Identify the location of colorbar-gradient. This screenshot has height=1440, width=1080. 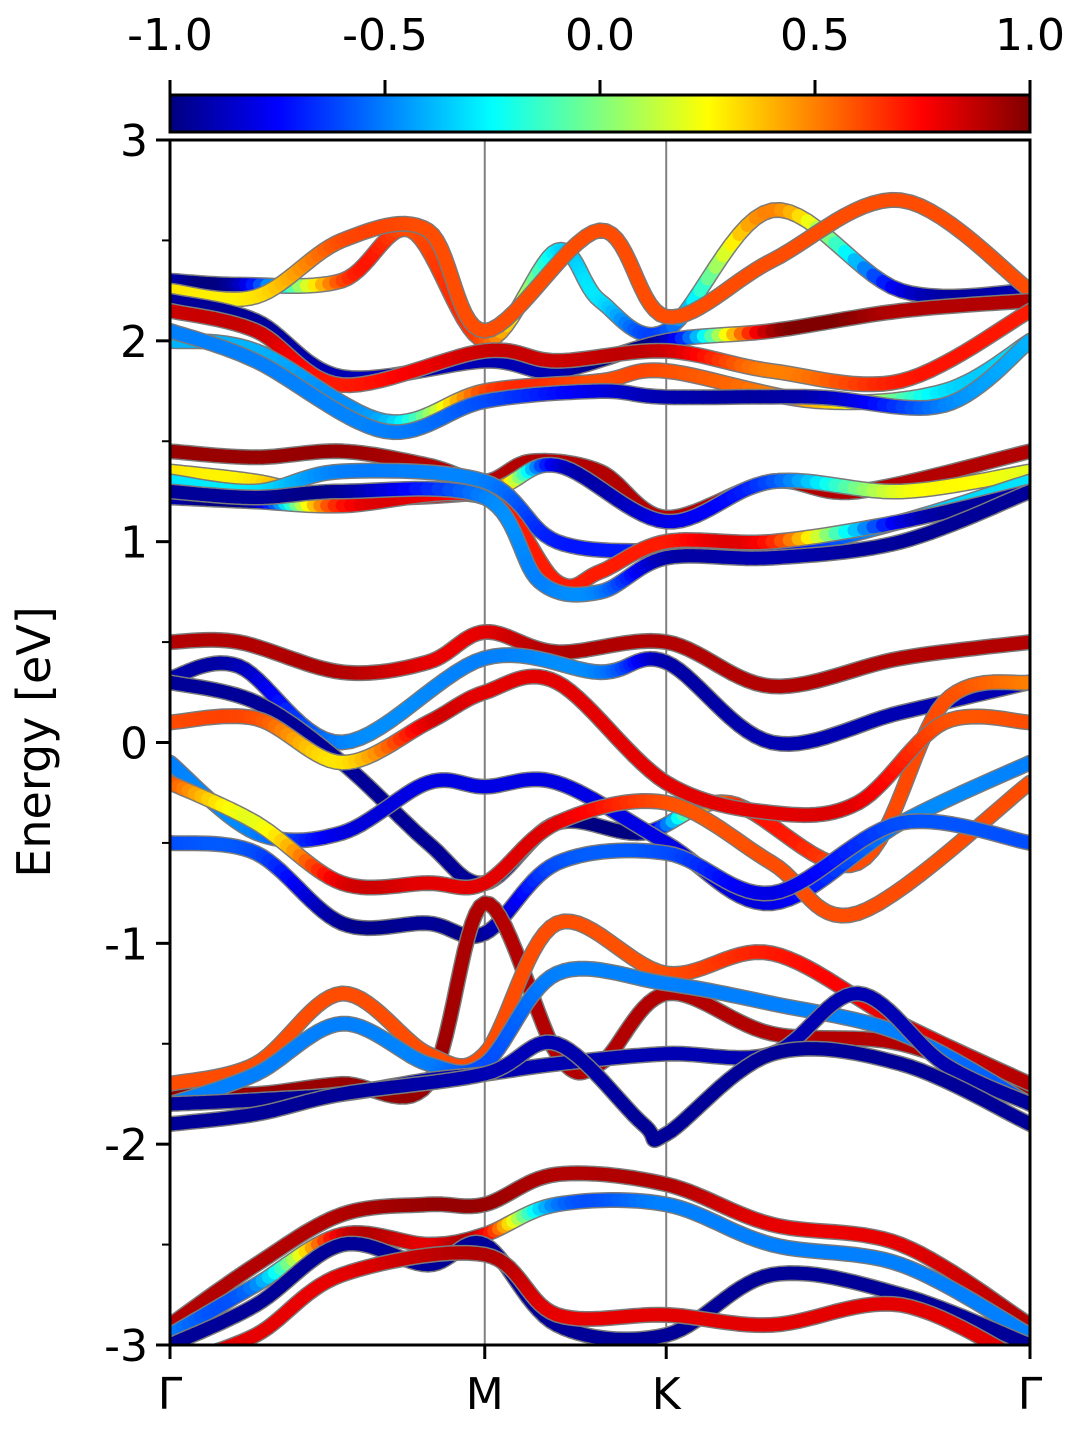
(600, 113).